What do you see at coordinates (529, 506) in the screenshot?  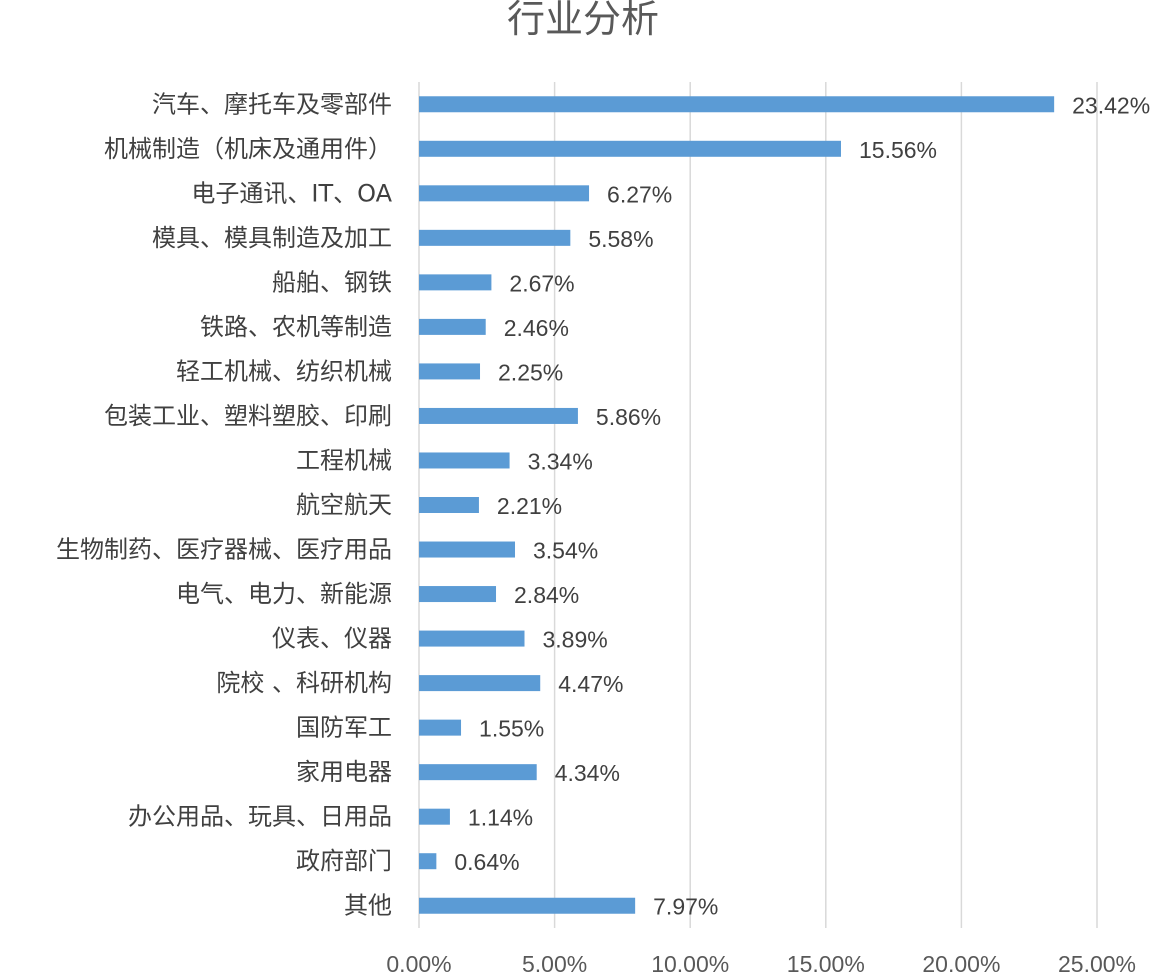 I see `data-label: 2.21%` at bounding box center [529, 506].